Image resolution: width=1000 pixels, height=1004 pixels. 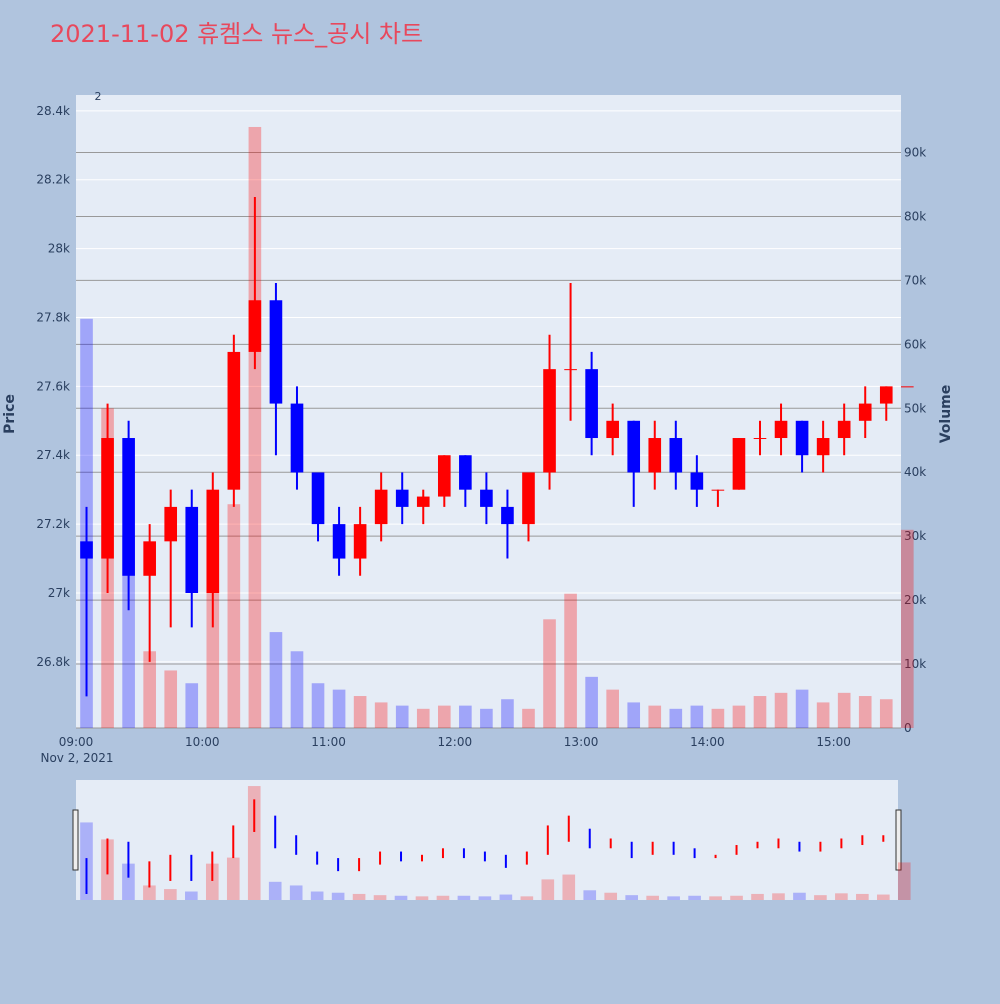 What do you see at coordinates (328, 742) in the screenshot?
I see `x-tick-label: 11:00` at bounding box center [328, 742].